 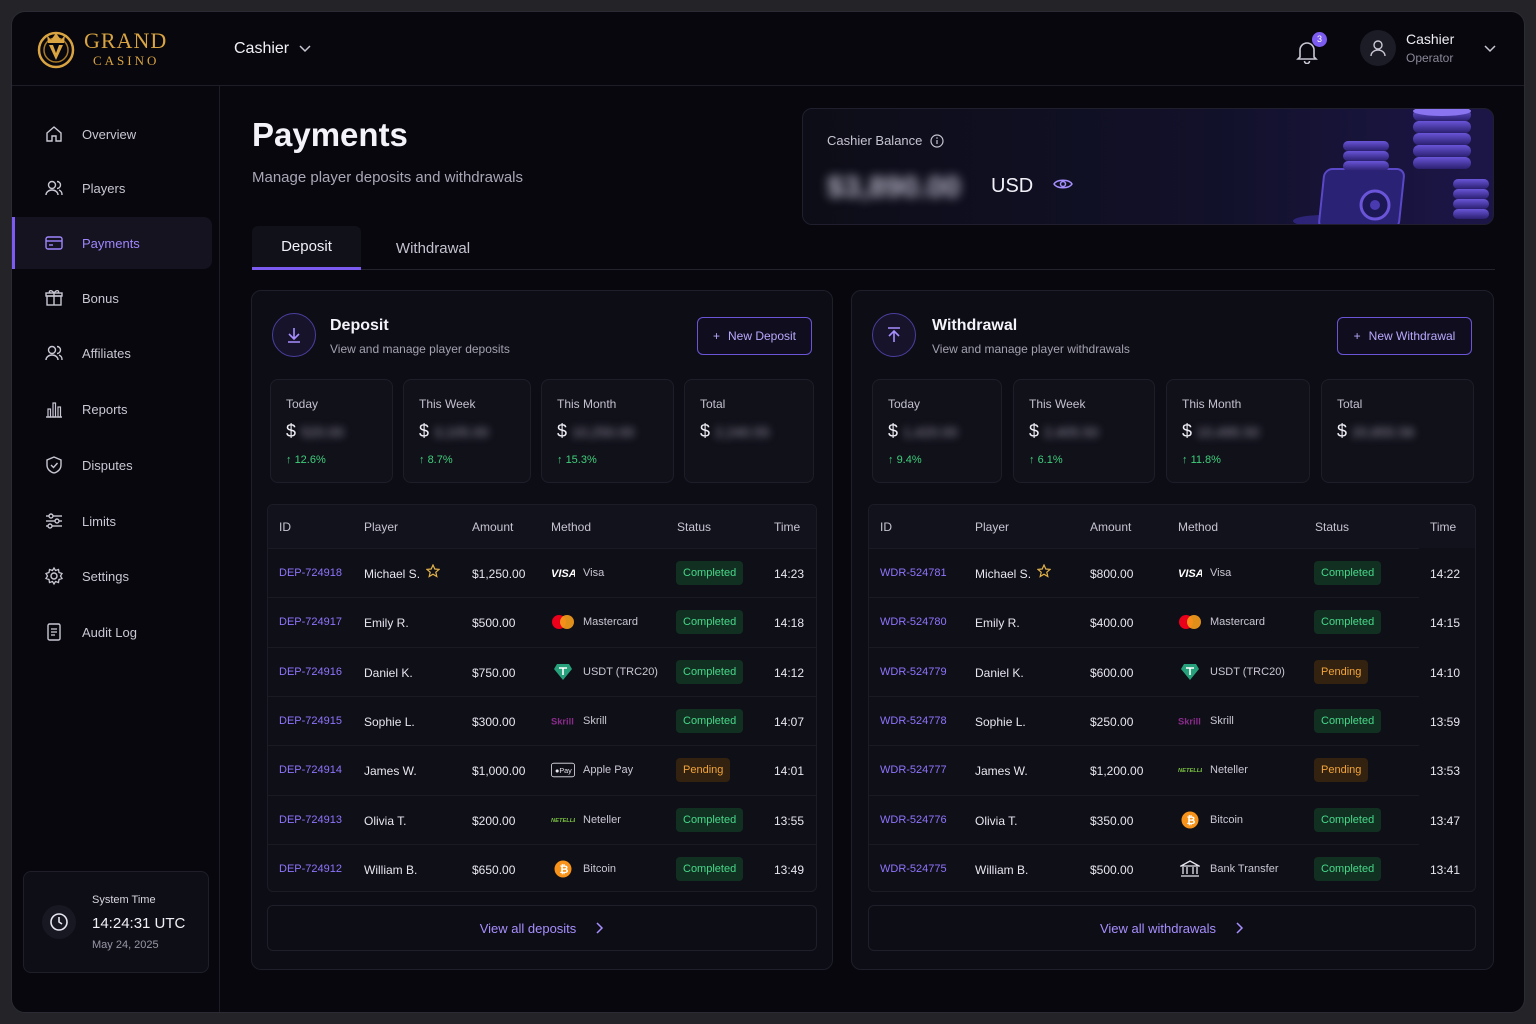 What do you see at coordinates (913, 671) in the screenshot?
I see `transaction-id: WDR-524779` at bounding box center [913, 671].